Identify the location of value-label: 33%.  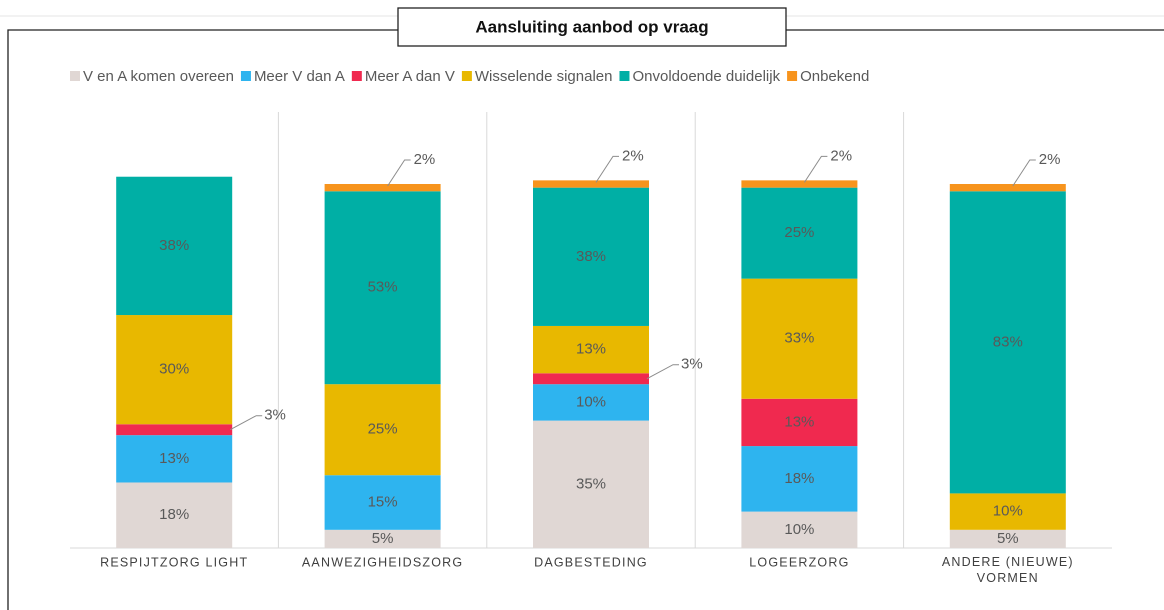
(799, 338).